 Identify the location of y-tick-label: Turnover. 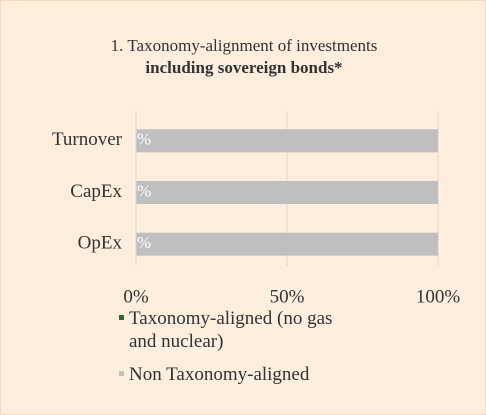
(87, 139).